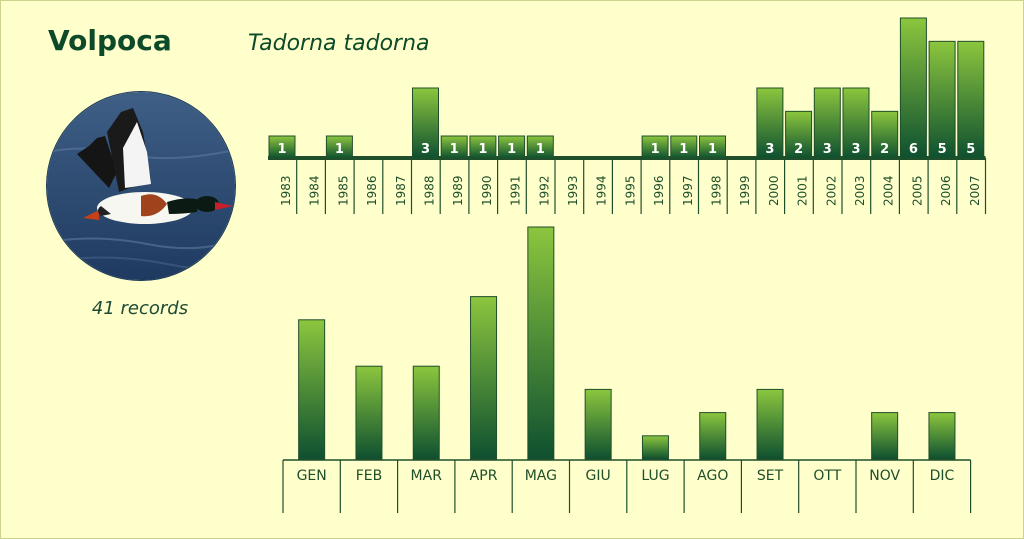  What do you see at coordinates (598, 476) in the screenshot?
I see `monthly-tick-label: GIU` at bounding box center [598, 476].